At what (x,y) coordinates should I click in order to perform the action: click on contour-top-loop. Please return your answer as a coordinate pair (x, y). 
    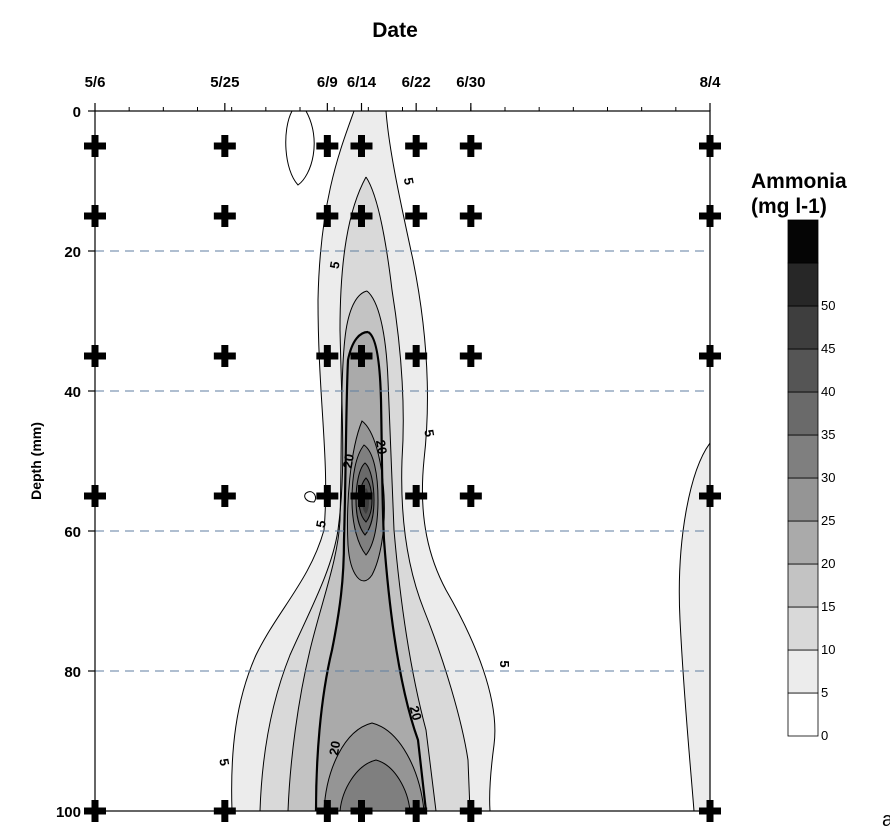
    Looking at the image, I should click on (300, 148).